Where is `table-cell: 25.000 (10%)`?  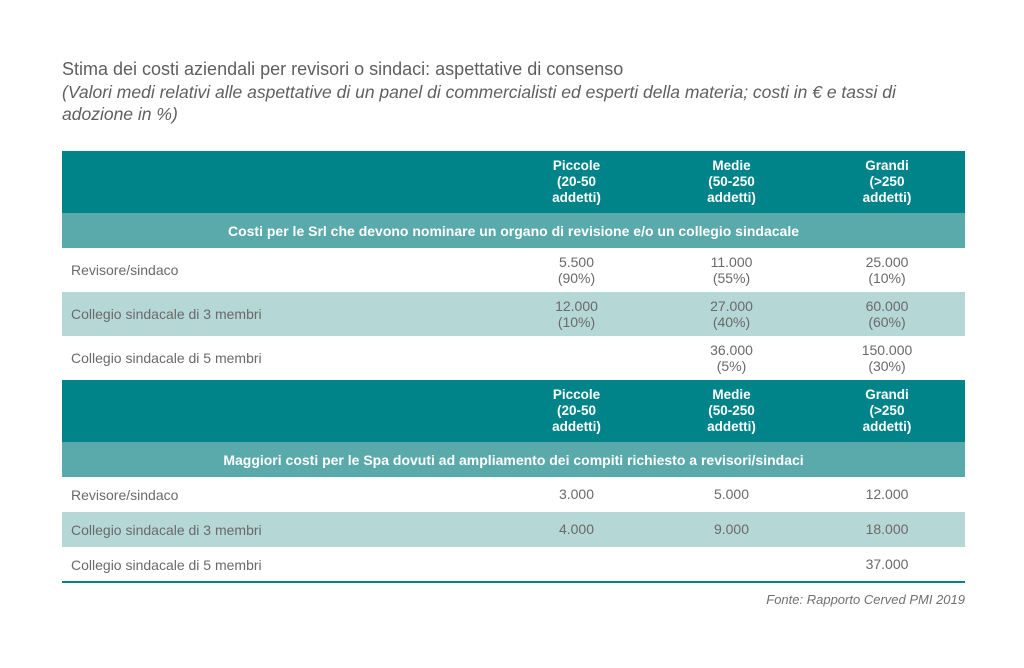 table-cell: 25.000 (10%) is located at coordinates (887, 270).